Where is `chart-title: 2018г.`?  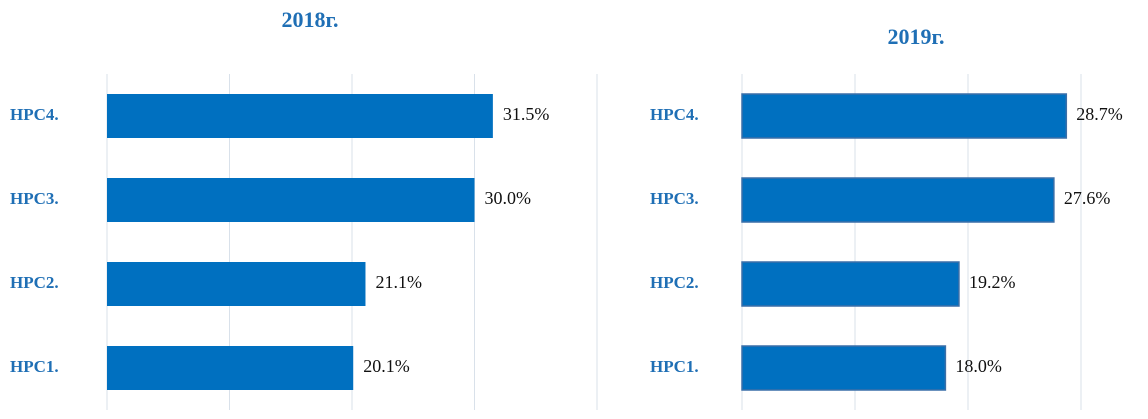
chart-title: 2018г. is located at coordinates (309, 19).